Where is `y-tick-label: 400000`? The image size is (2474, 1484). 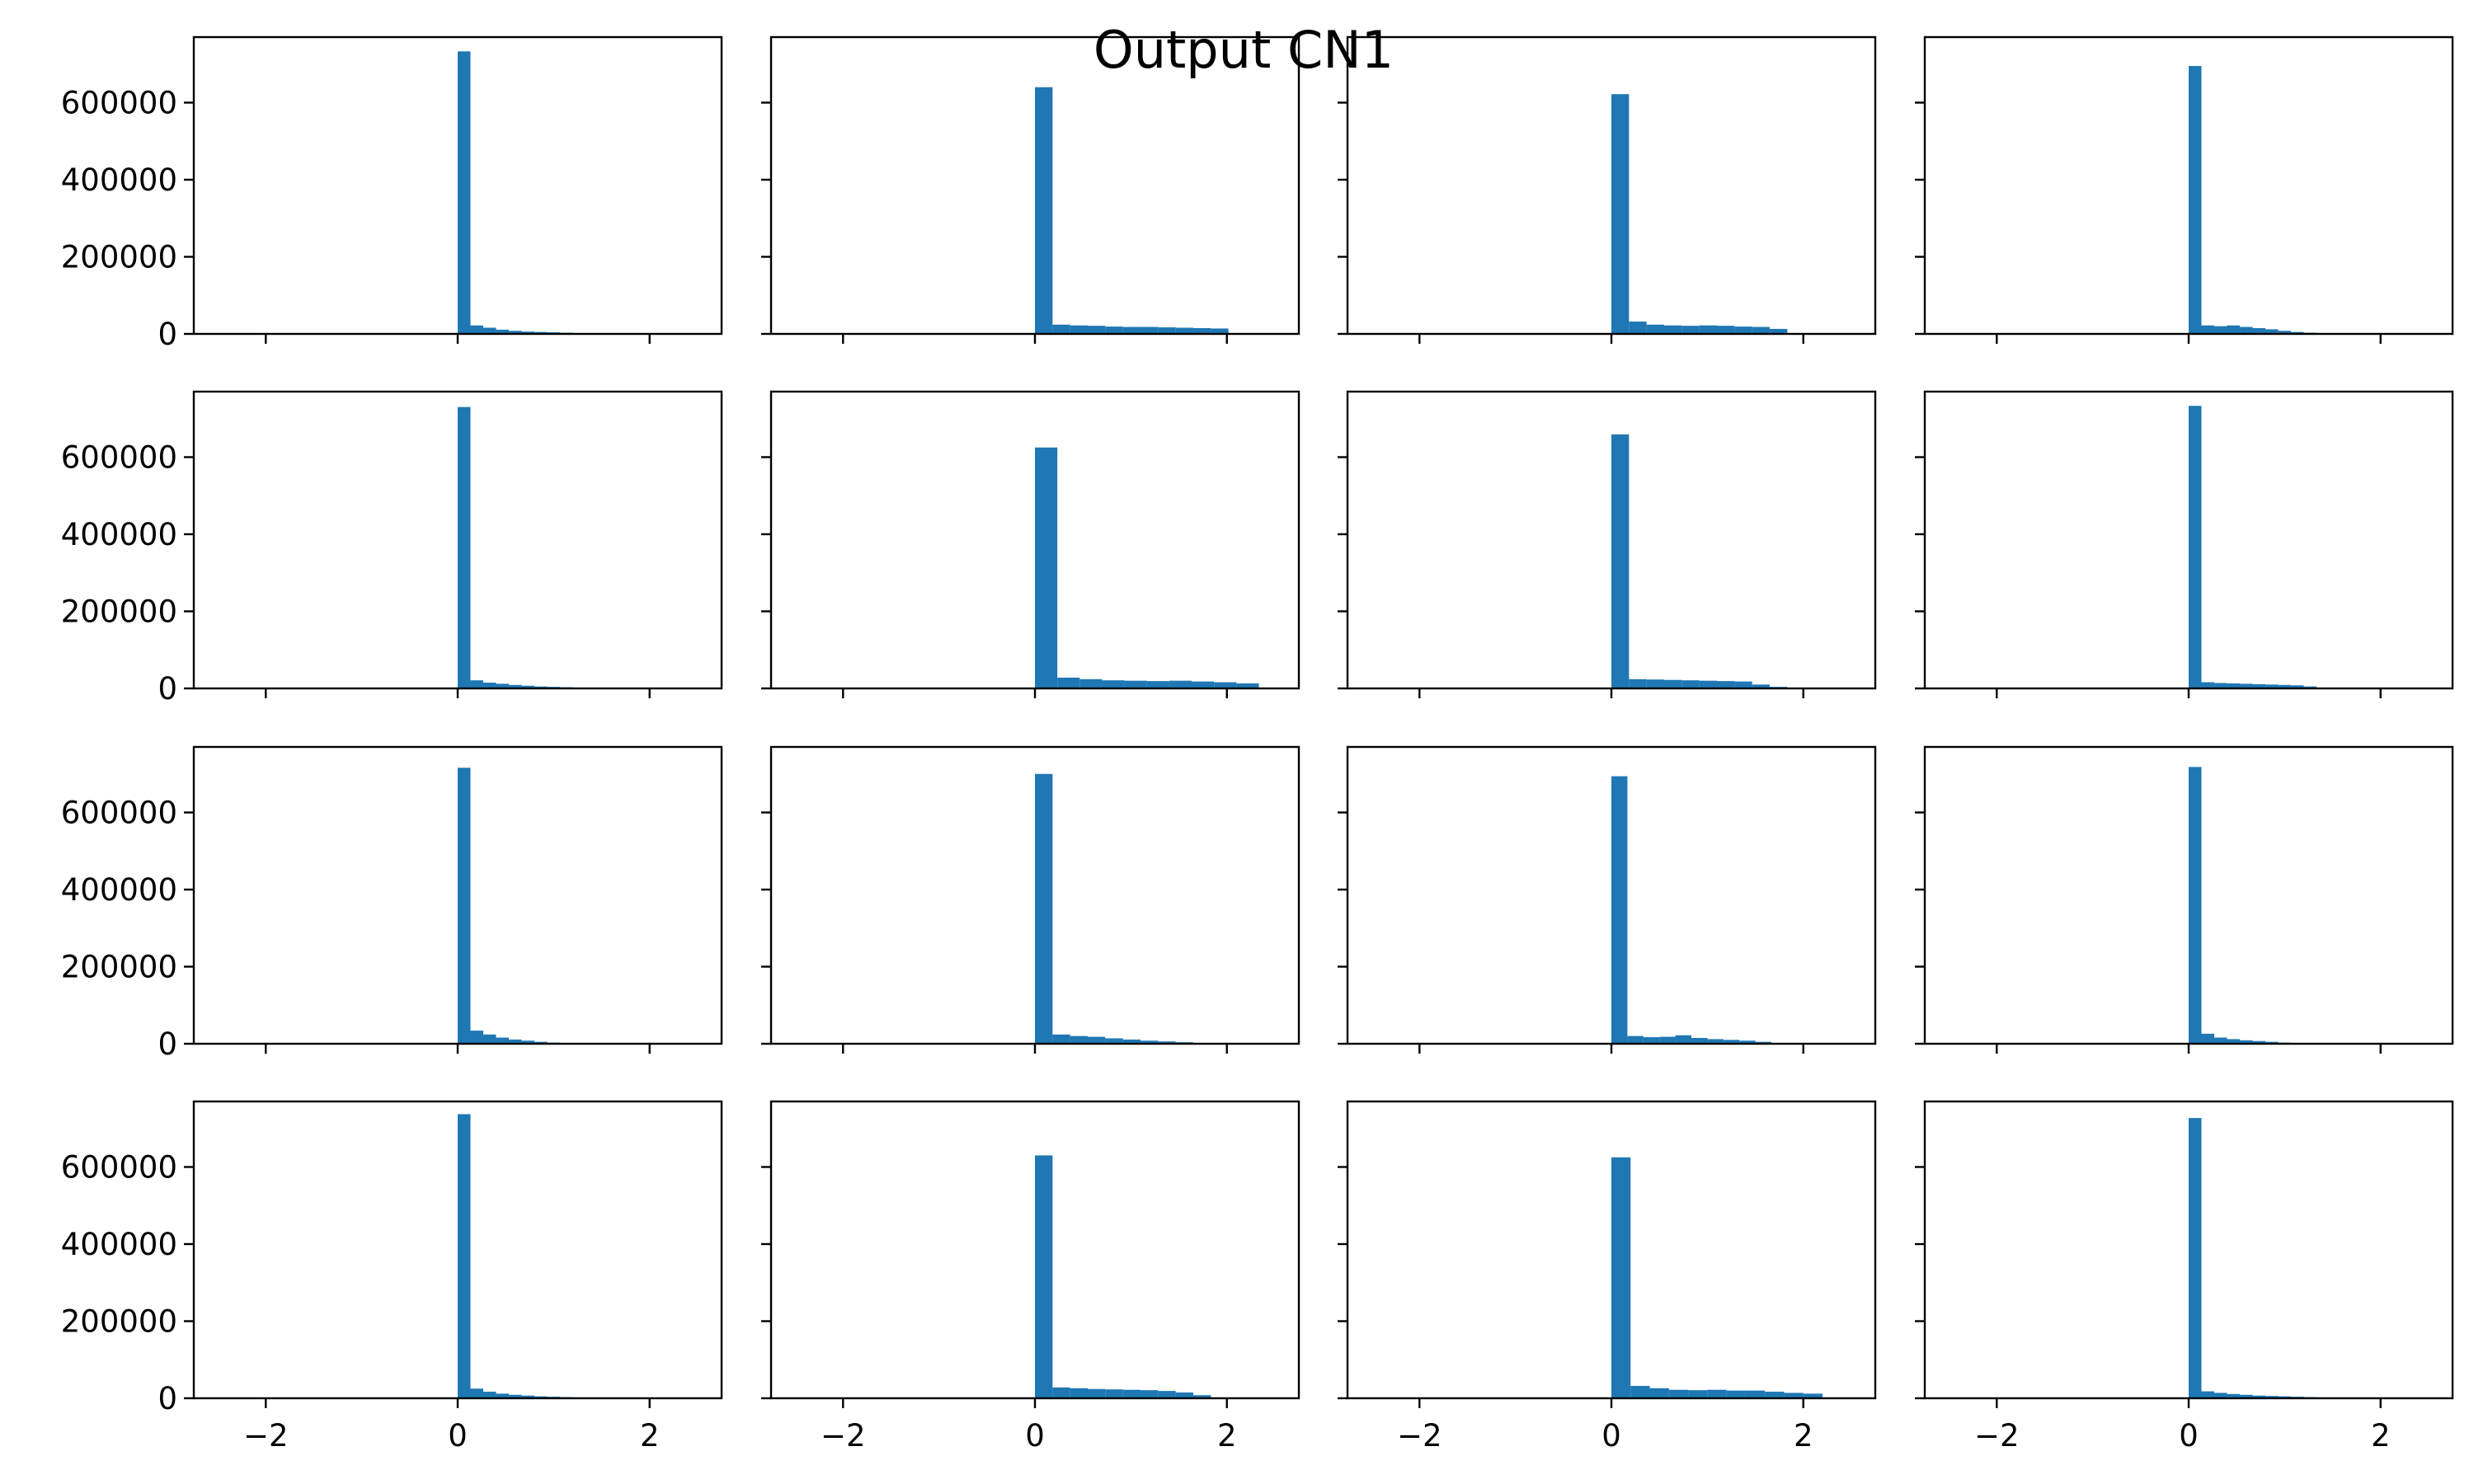
y-tick-label: 400000 is located at coordinates (119, 890).